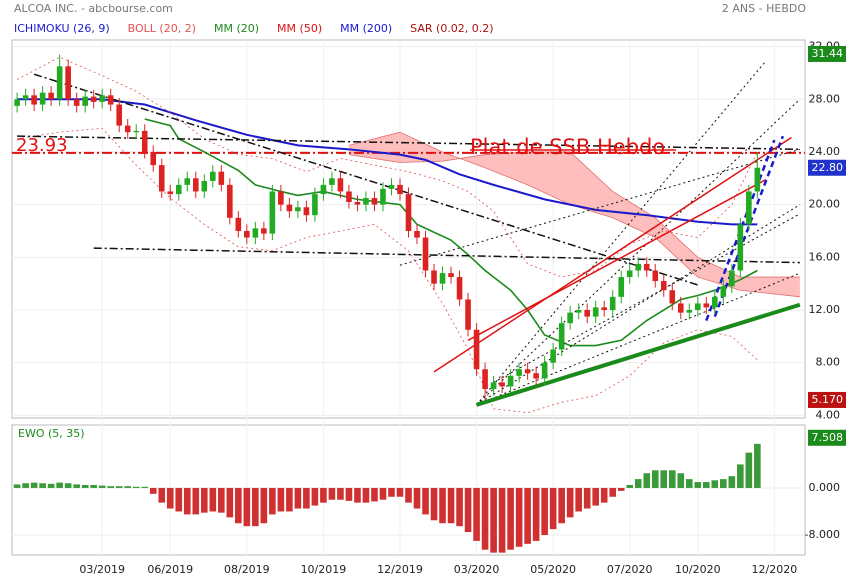 The image size is (855, 584). Describe the element at coordinates (51, 433) in the screenshot. I see `ewo-title: EWO (5, 35)` at that location.